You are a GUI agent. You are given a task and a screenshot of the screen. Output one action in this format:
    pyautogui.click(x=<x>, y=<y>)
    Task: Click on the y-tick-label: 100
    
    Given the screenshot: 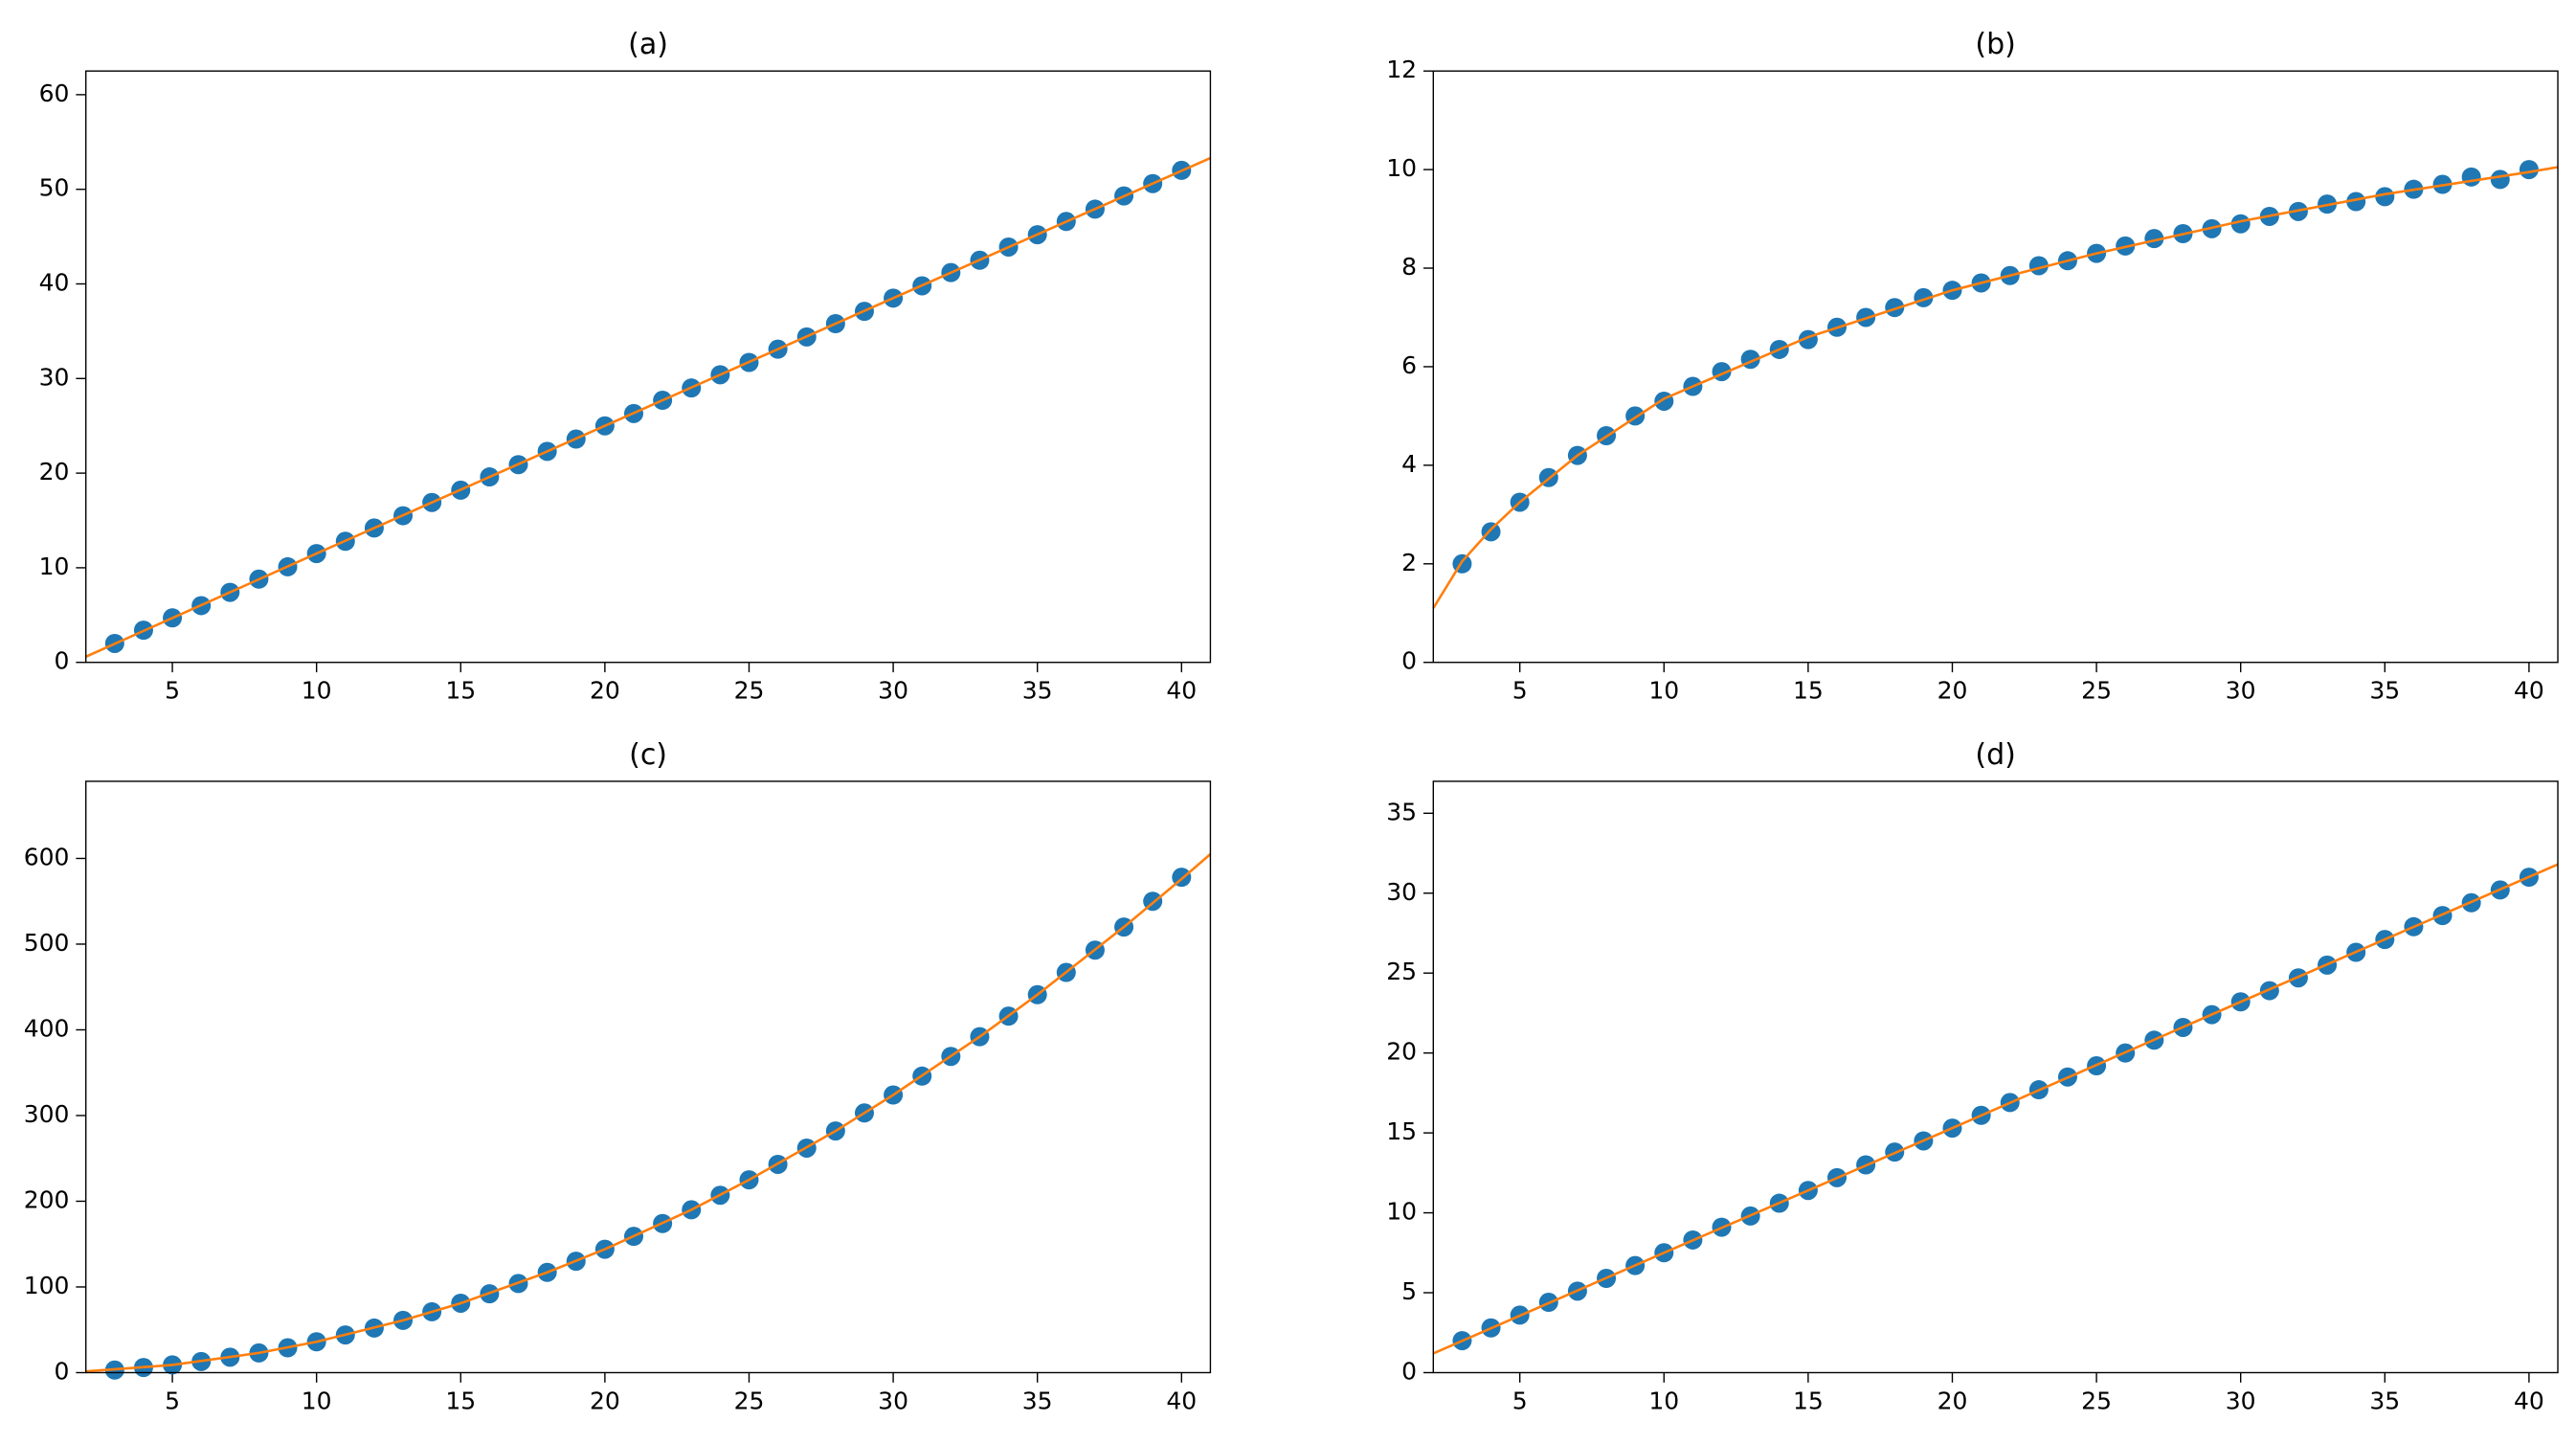 What is the action you would take?
    pyautogui.click(x=47, y=1286)
    